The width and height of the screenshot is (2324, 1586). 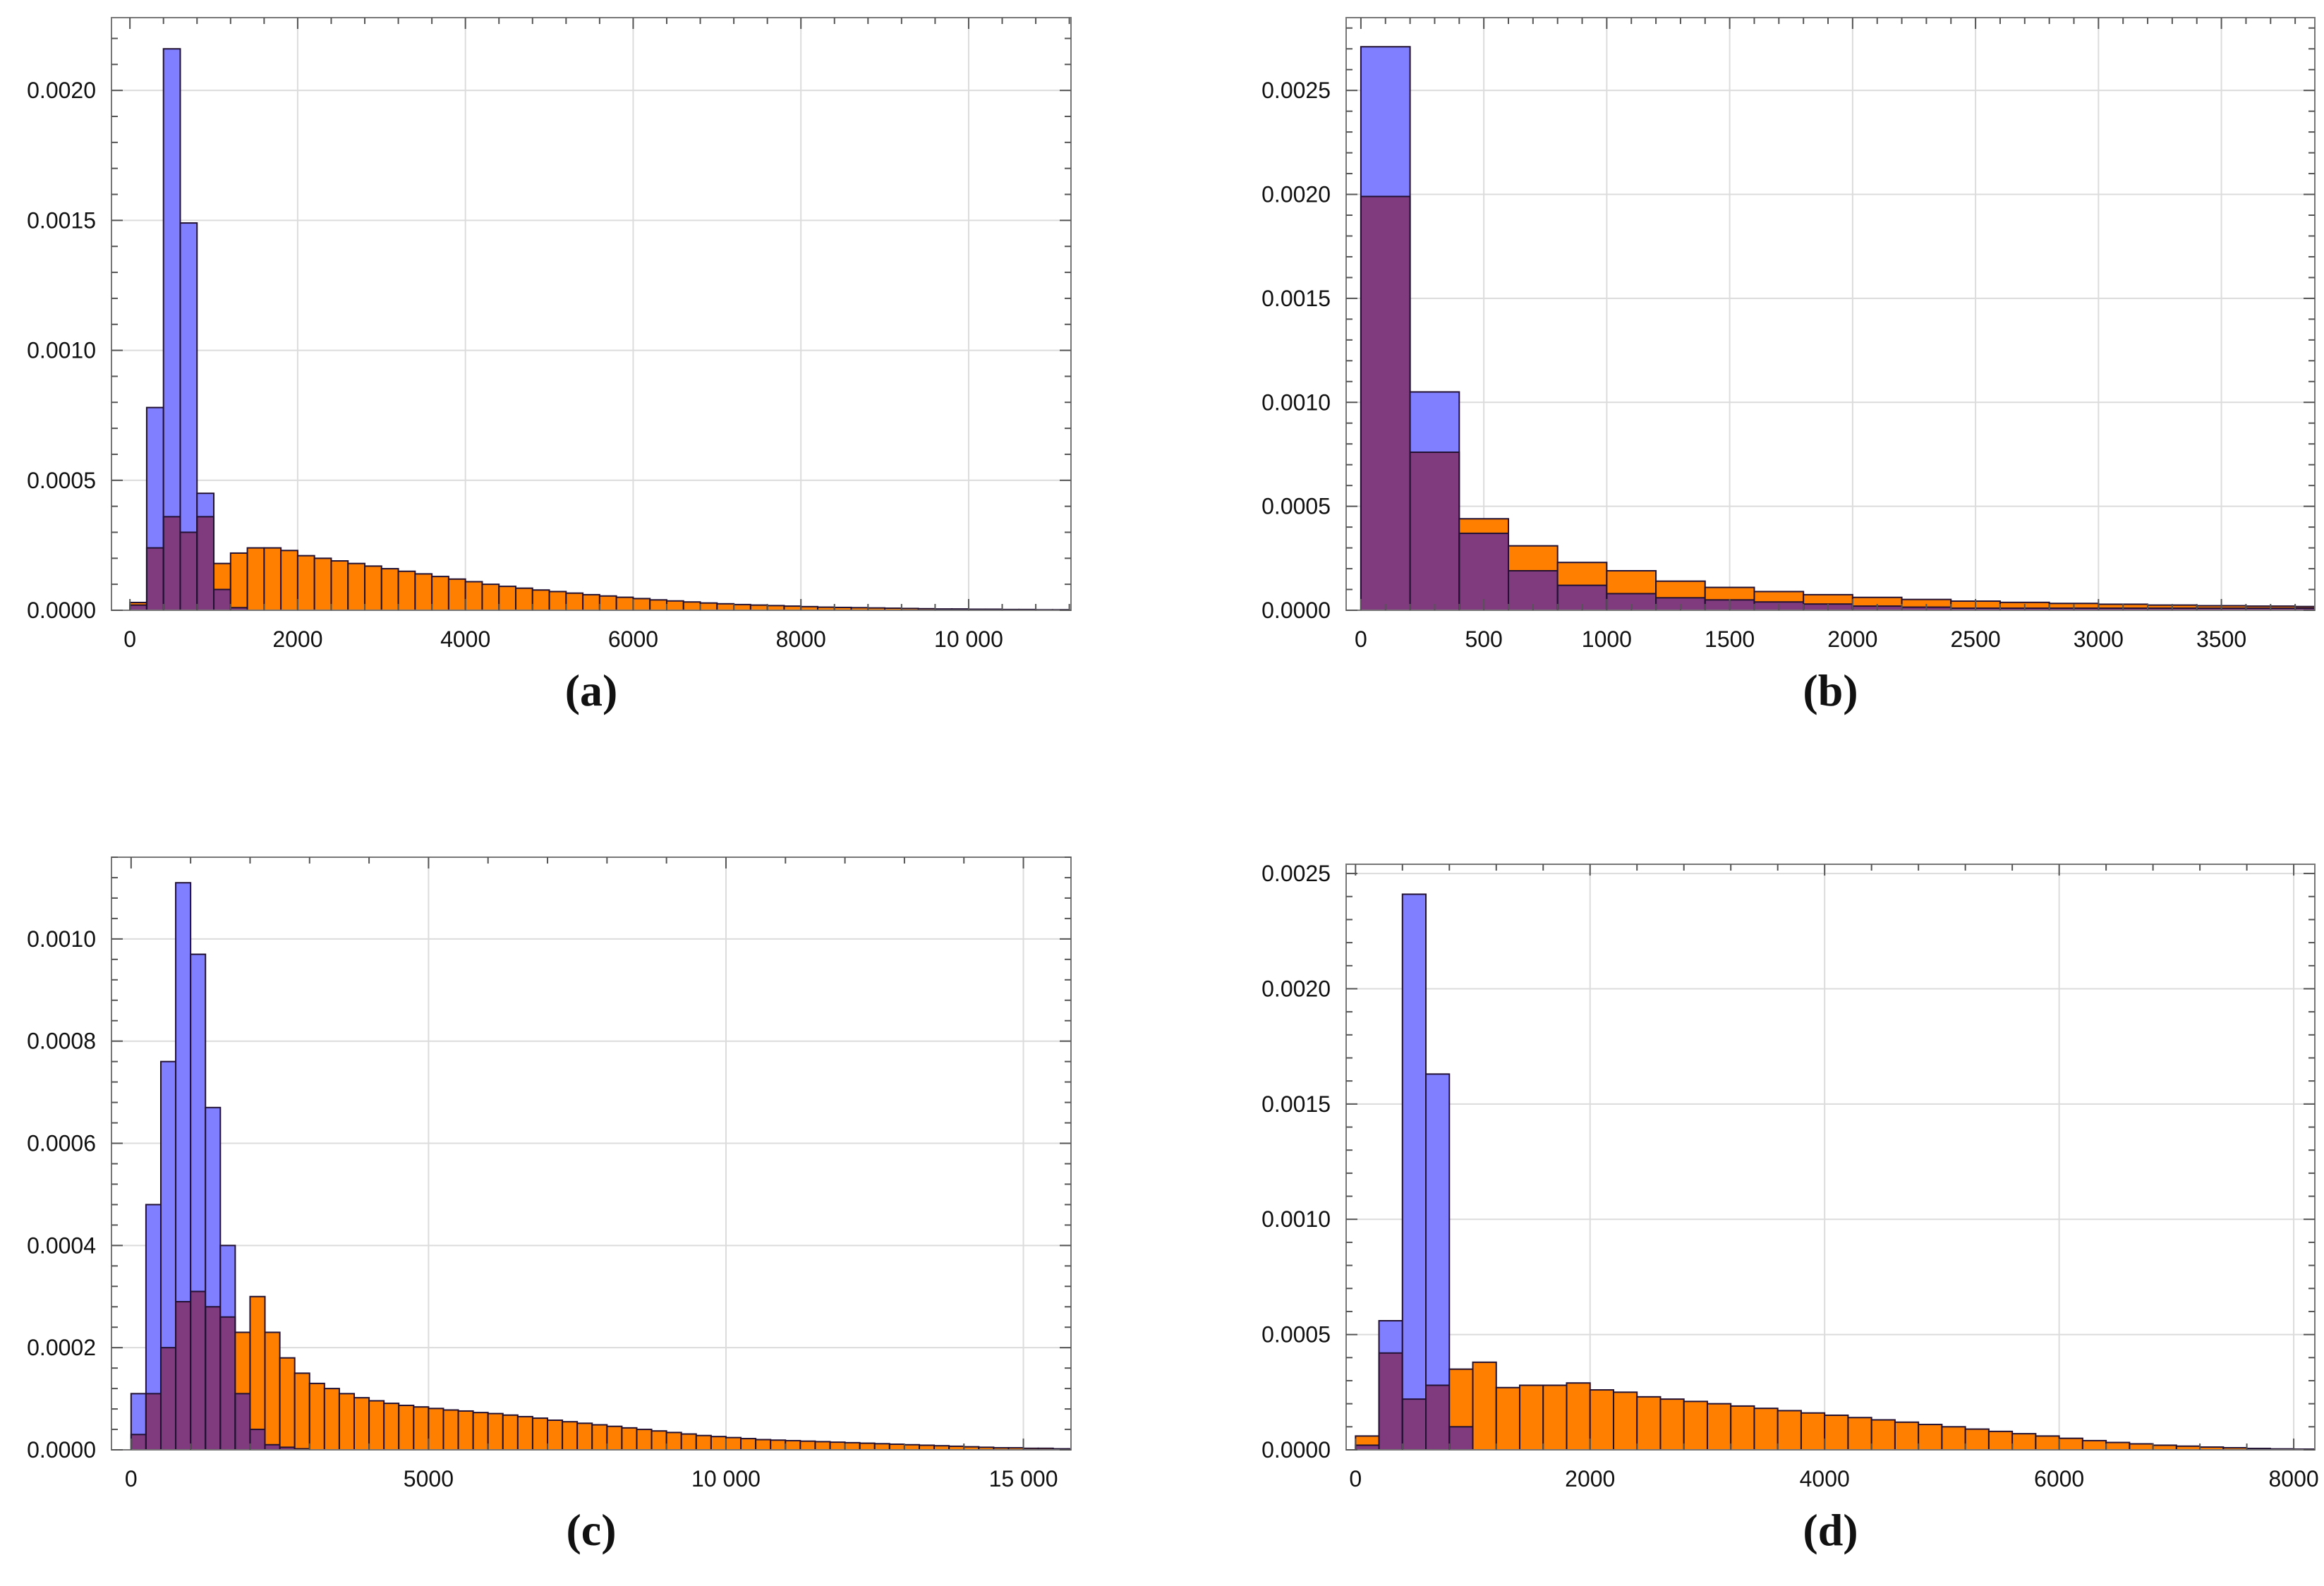 I want to click on panel-caption: (a), so click(x=591, y=690).